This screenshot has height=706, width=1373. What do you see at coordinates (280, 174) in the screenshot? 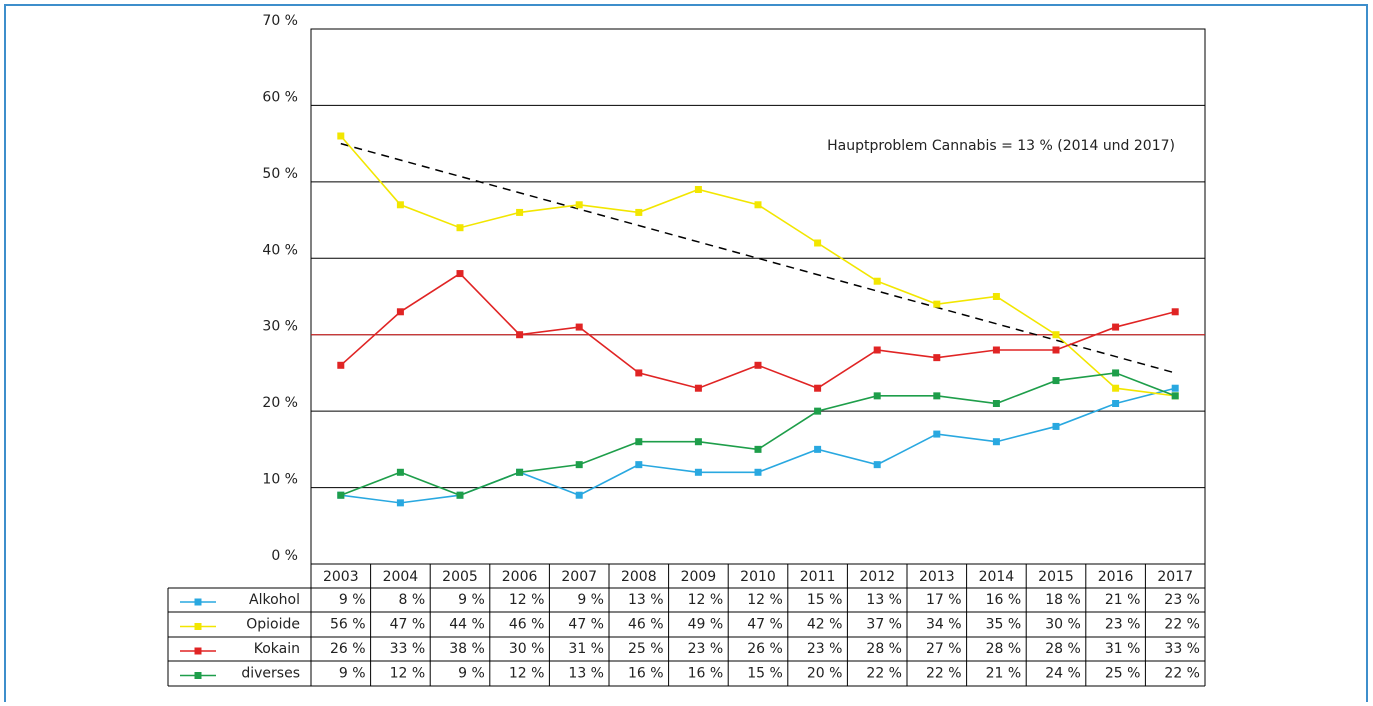
I see `y-tick-label: 50 %` at bounding box center [280, 174].